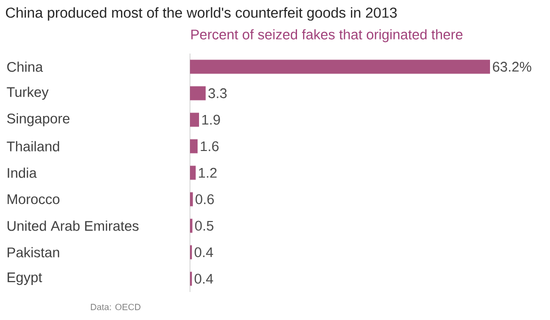 The image size is (550, 320). What do you see at coordinates (25, 67) in the screenshot?
I see `y-tick-label: China` at bounding box center [25, 67].